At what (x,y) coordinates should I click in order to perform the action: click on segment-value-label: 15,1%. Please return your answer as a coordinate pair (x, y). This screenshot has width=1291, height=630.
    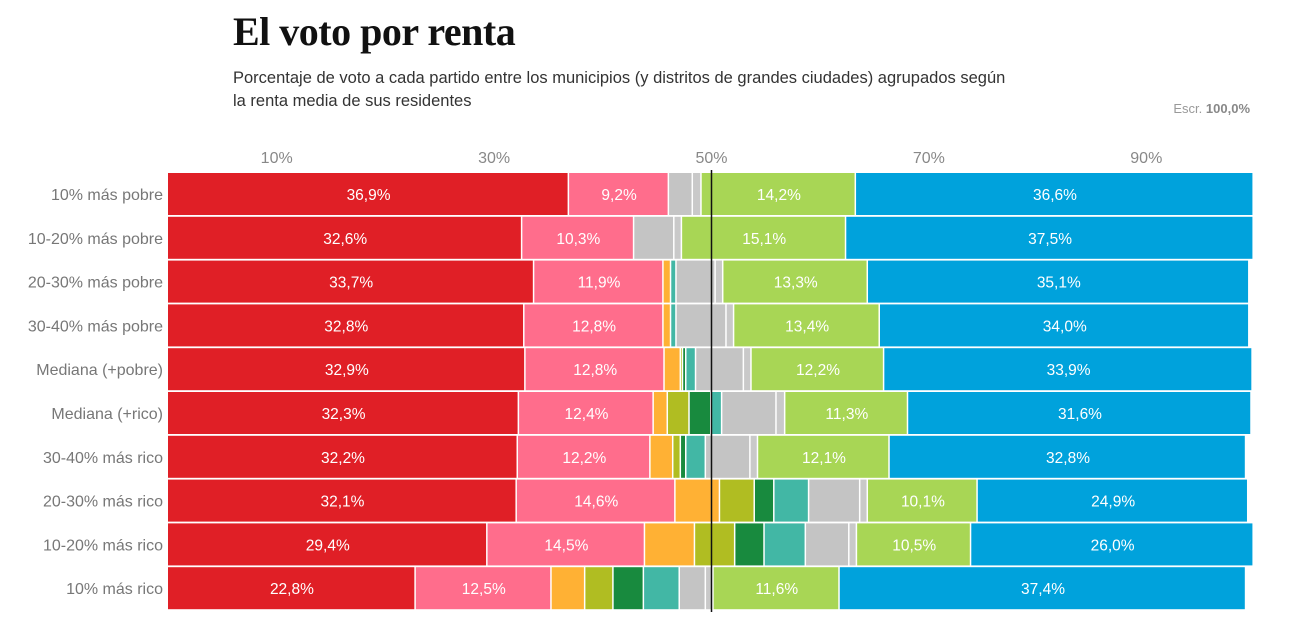
    Looking at the image, I should click on (764, 239).